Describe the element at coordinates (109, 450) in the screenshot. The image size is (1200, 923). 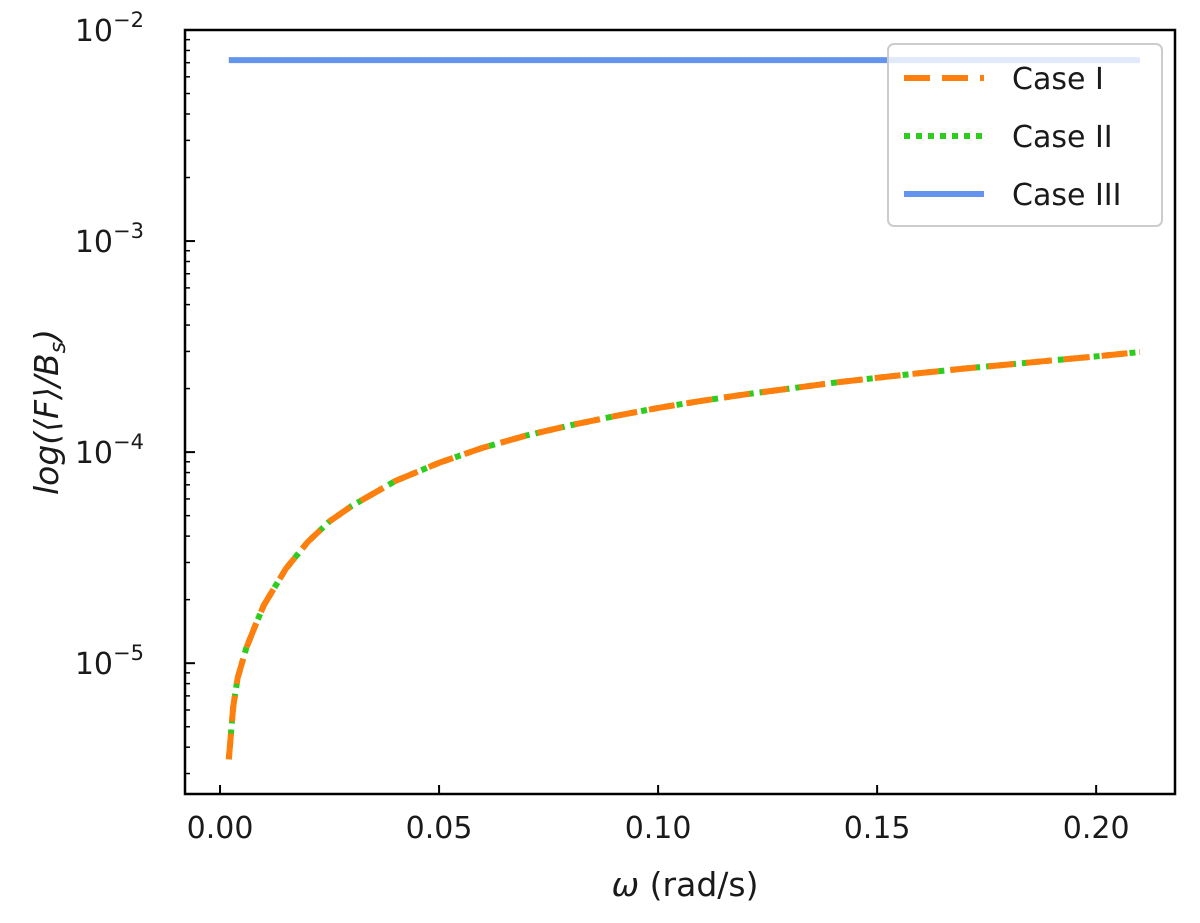
I see `y-tick-label: 10⁻⁴` at that location.